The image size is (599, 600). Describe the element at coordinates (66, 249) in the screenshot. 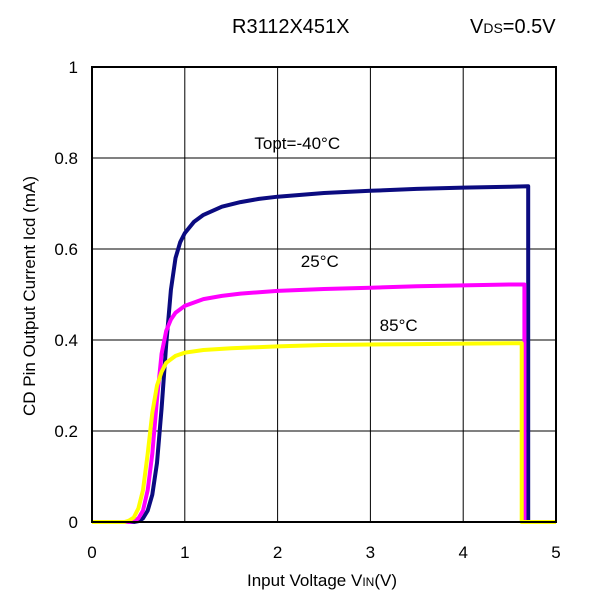

I see `y-tick-label: 0.6` at that location.